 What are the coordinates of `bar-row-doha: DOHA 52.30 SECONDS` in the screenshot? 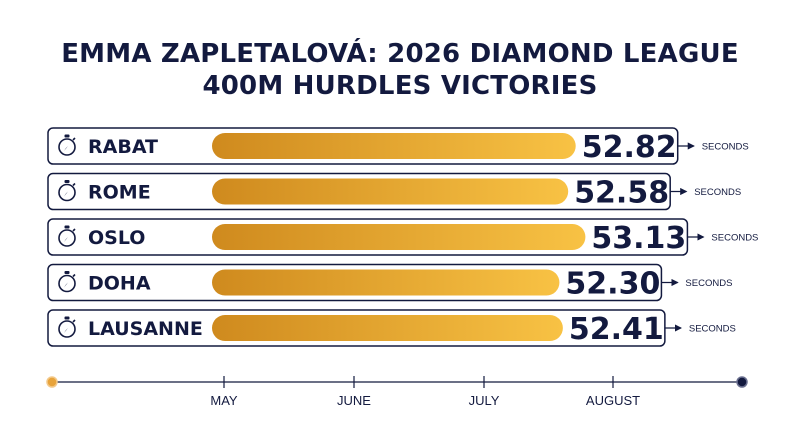 It's located at (389, 282).